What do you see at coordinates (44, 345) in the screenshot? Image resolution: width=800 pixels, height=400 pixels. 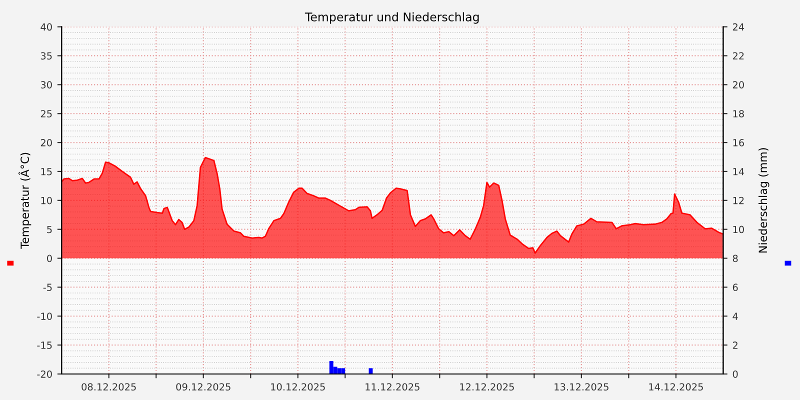 I see `y-tick-label: -15` at bounding box center [44, 345].